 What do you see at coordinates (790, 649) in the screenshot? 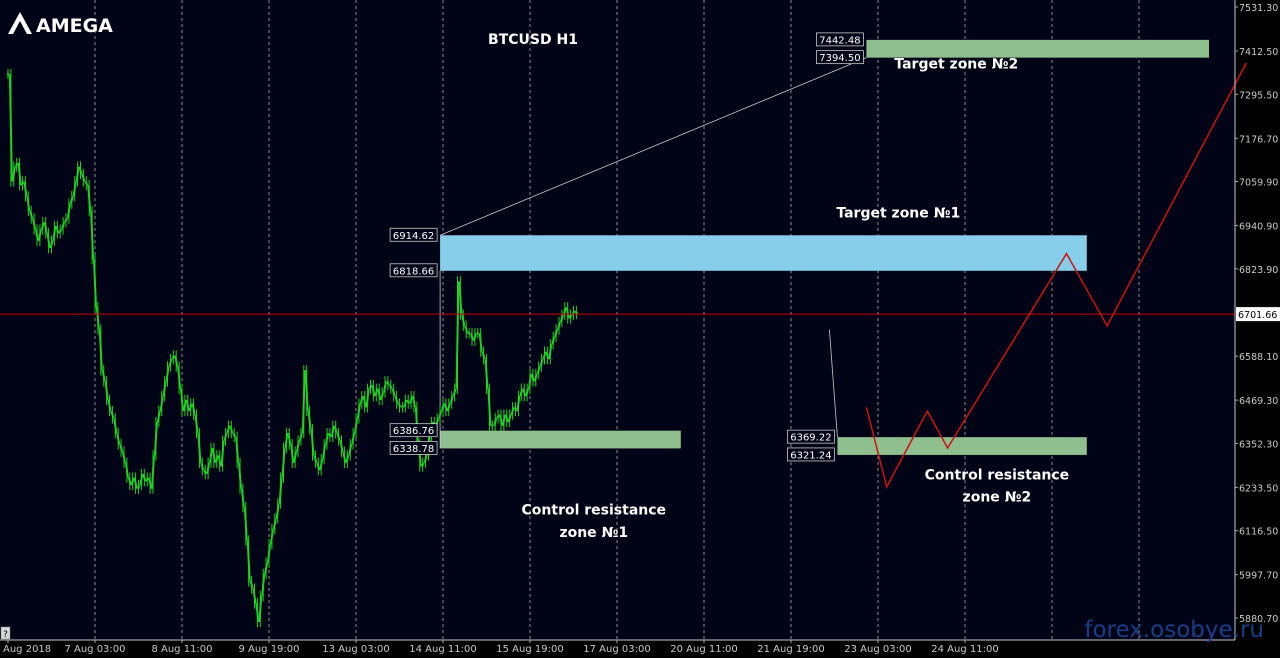
I see `x-tick-label: 21 Aug 19:00` at bounding box center [790, 649].